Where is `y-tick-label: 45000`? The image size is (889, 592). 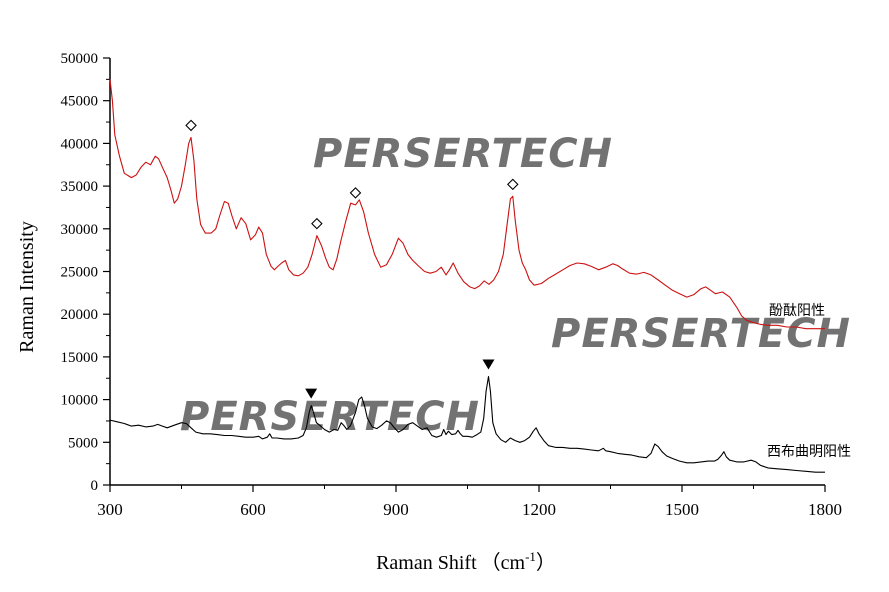
y-tick-label: 45000 is located at coordinates (80, 102).